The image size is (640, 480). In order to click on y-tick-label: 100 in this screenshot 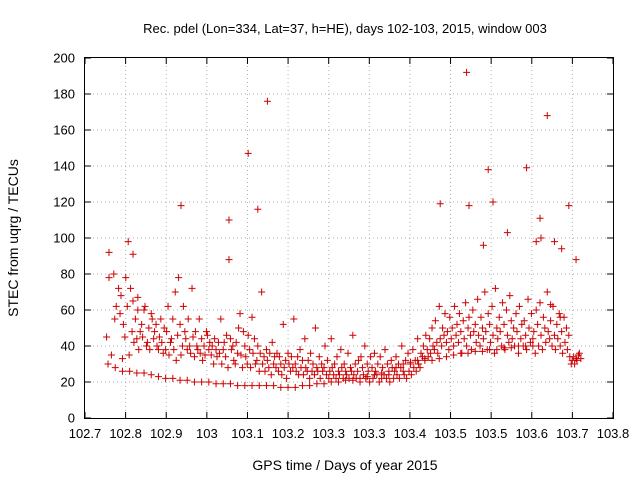, I will do `click(64, 238)`.